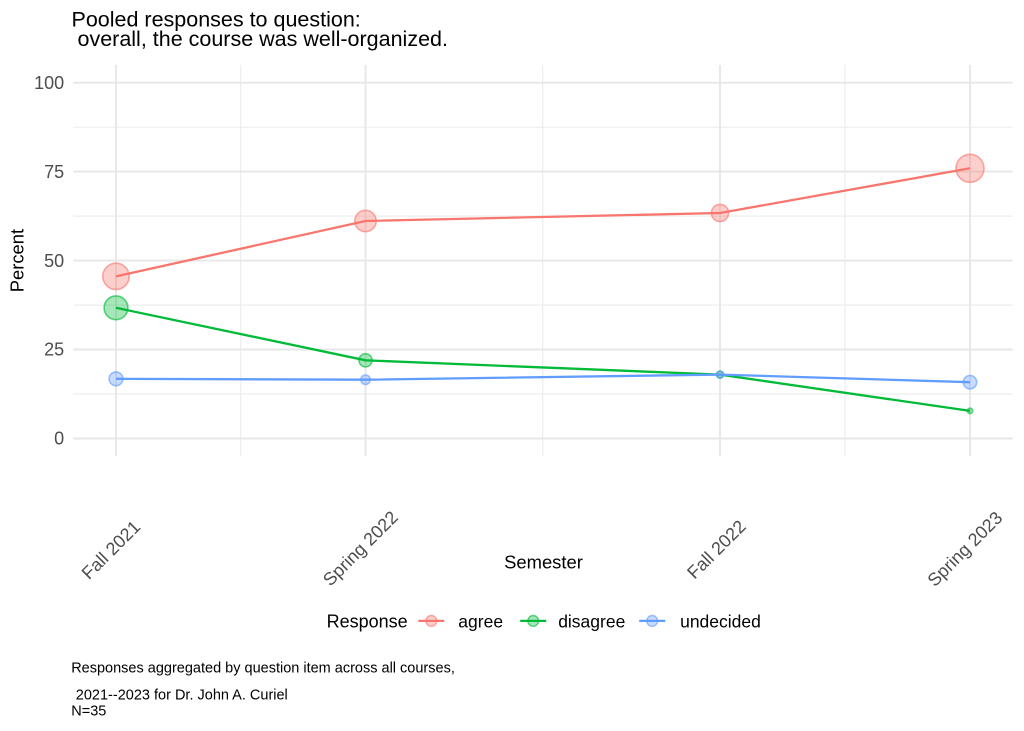  Describe the element at coordinates (591, 622) in the screenshot. I see `svg-text: disagree` at that location.